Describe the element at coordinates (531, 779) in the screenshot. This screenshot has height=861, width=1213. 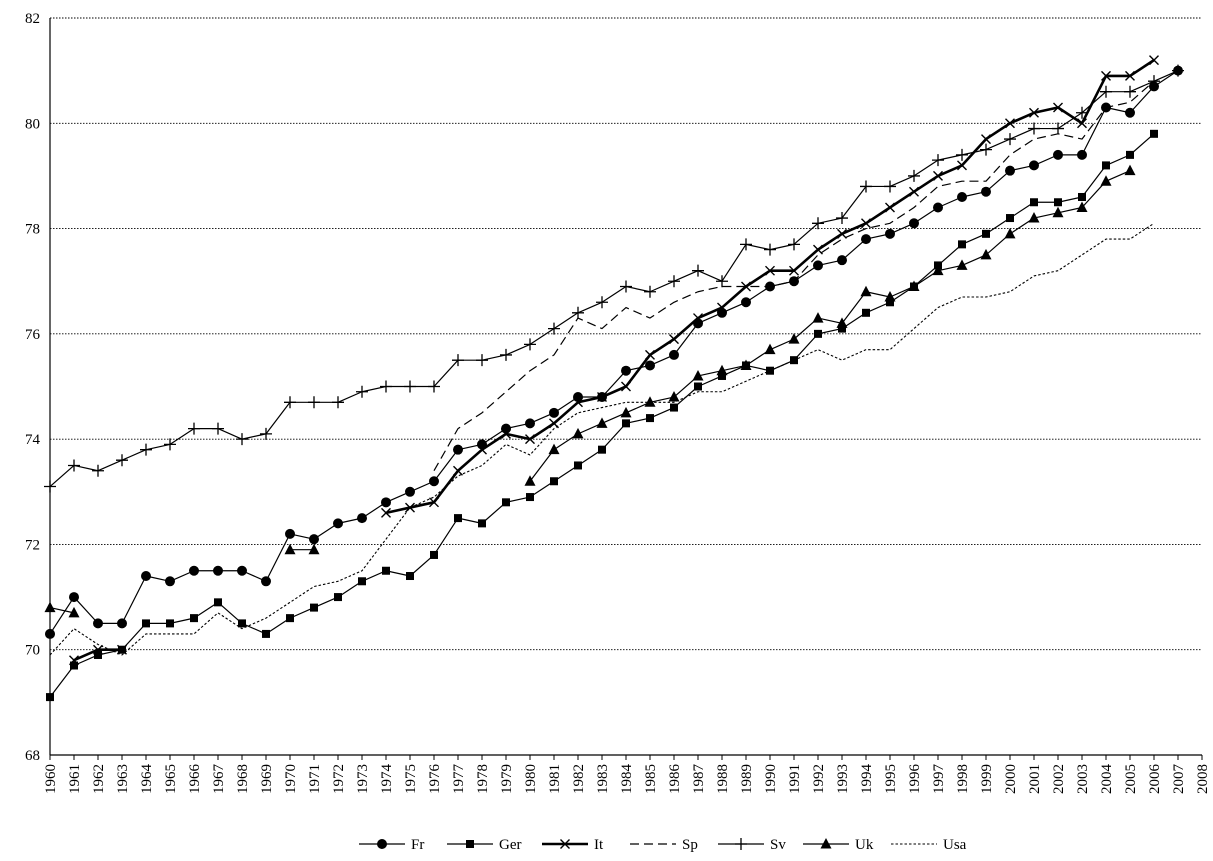
I see `x-tick-label: 1980` at that location.